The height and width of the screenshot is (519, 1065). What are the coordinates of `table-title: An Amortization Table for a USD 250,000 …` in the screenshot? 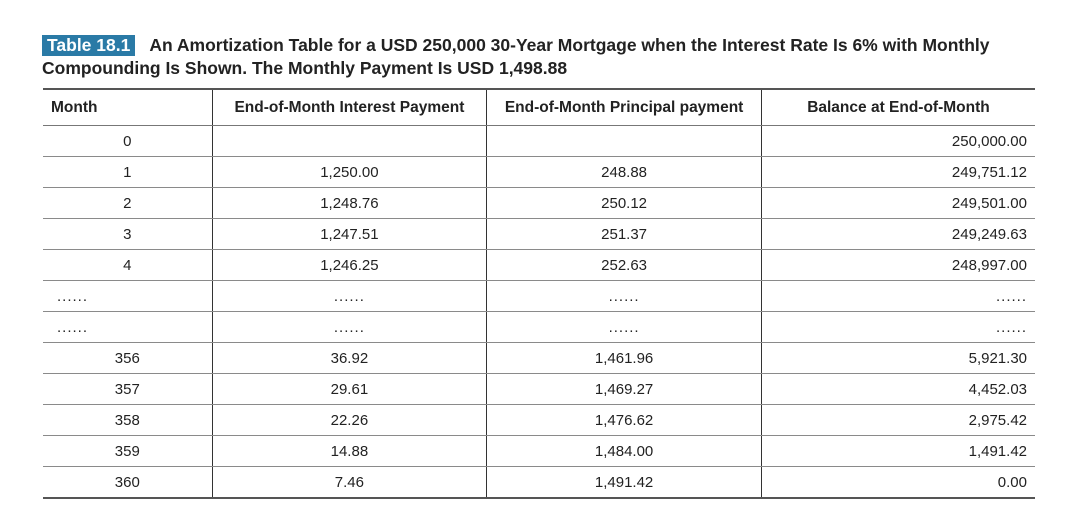 It's located at (516, 56).